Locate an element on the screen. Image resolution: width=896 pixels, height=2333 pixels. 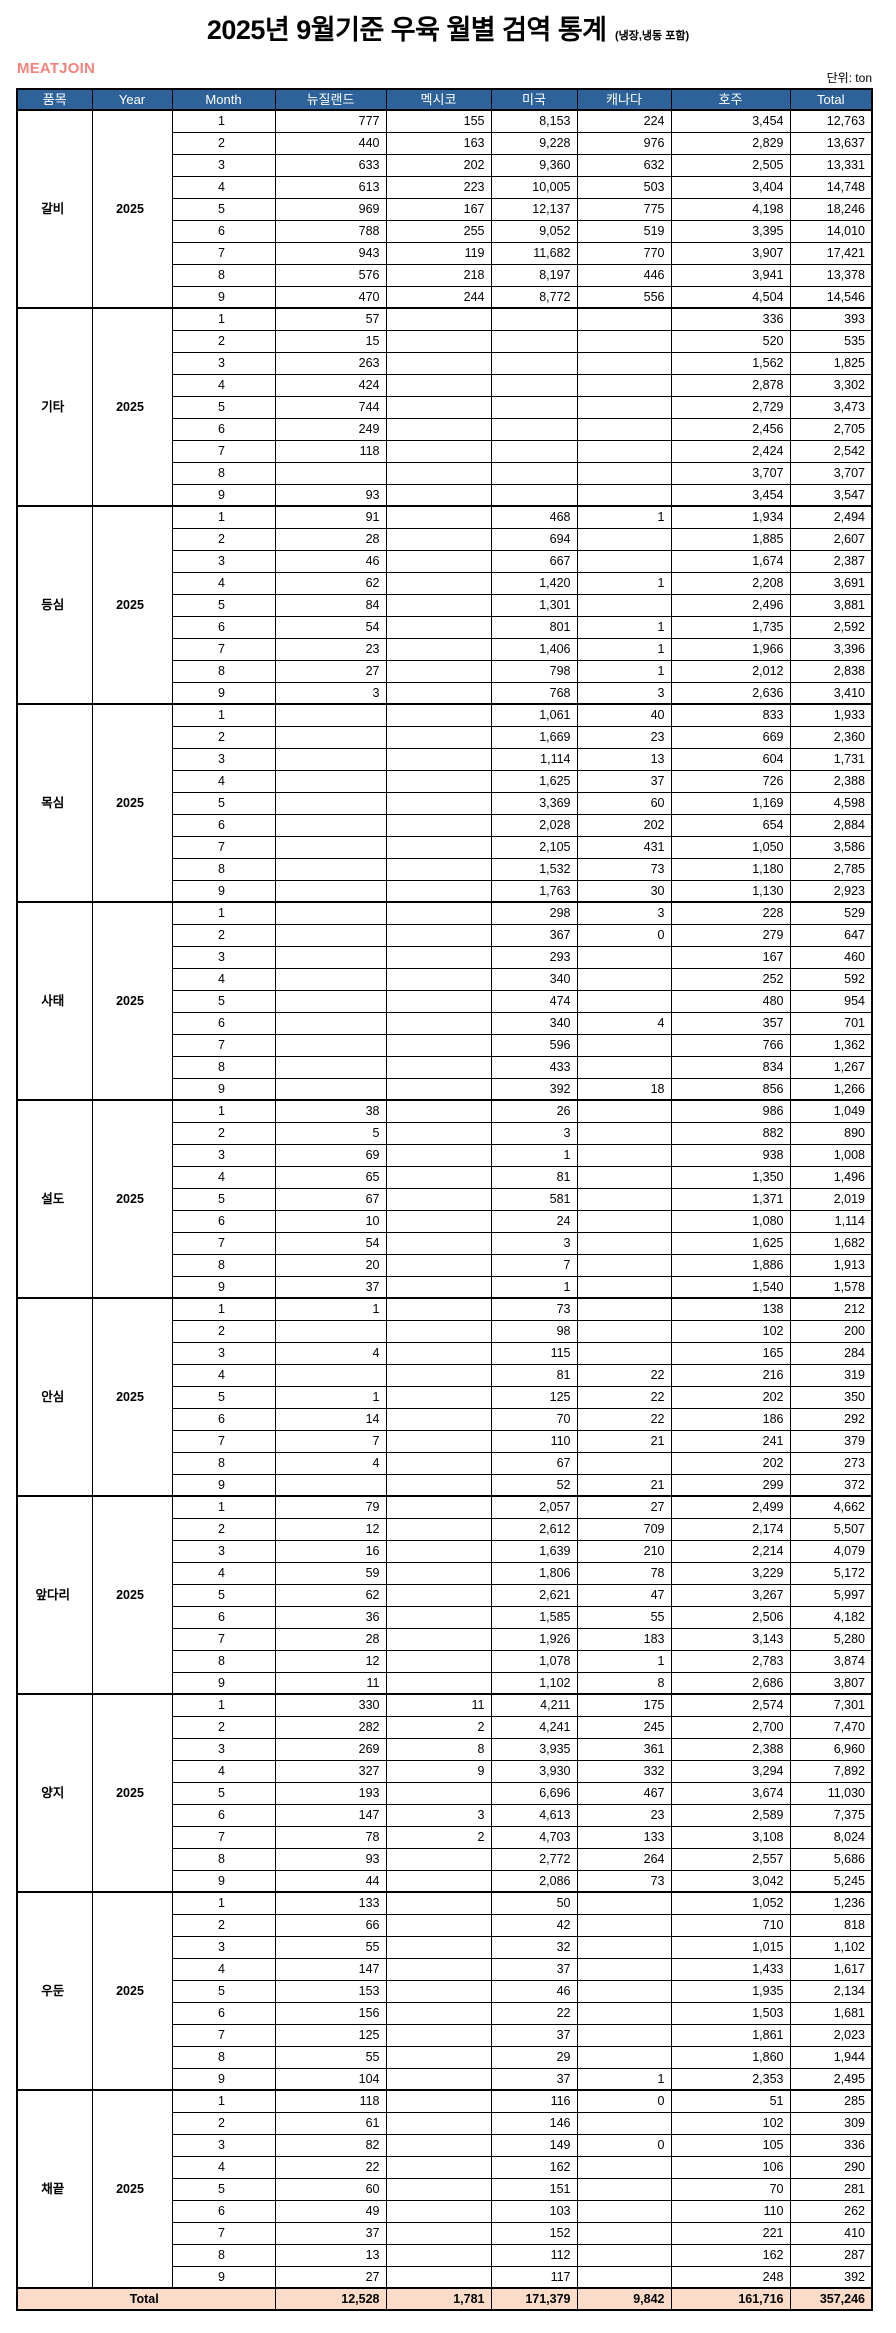
value-cell: 165 is located at coordinates (730, 1353).